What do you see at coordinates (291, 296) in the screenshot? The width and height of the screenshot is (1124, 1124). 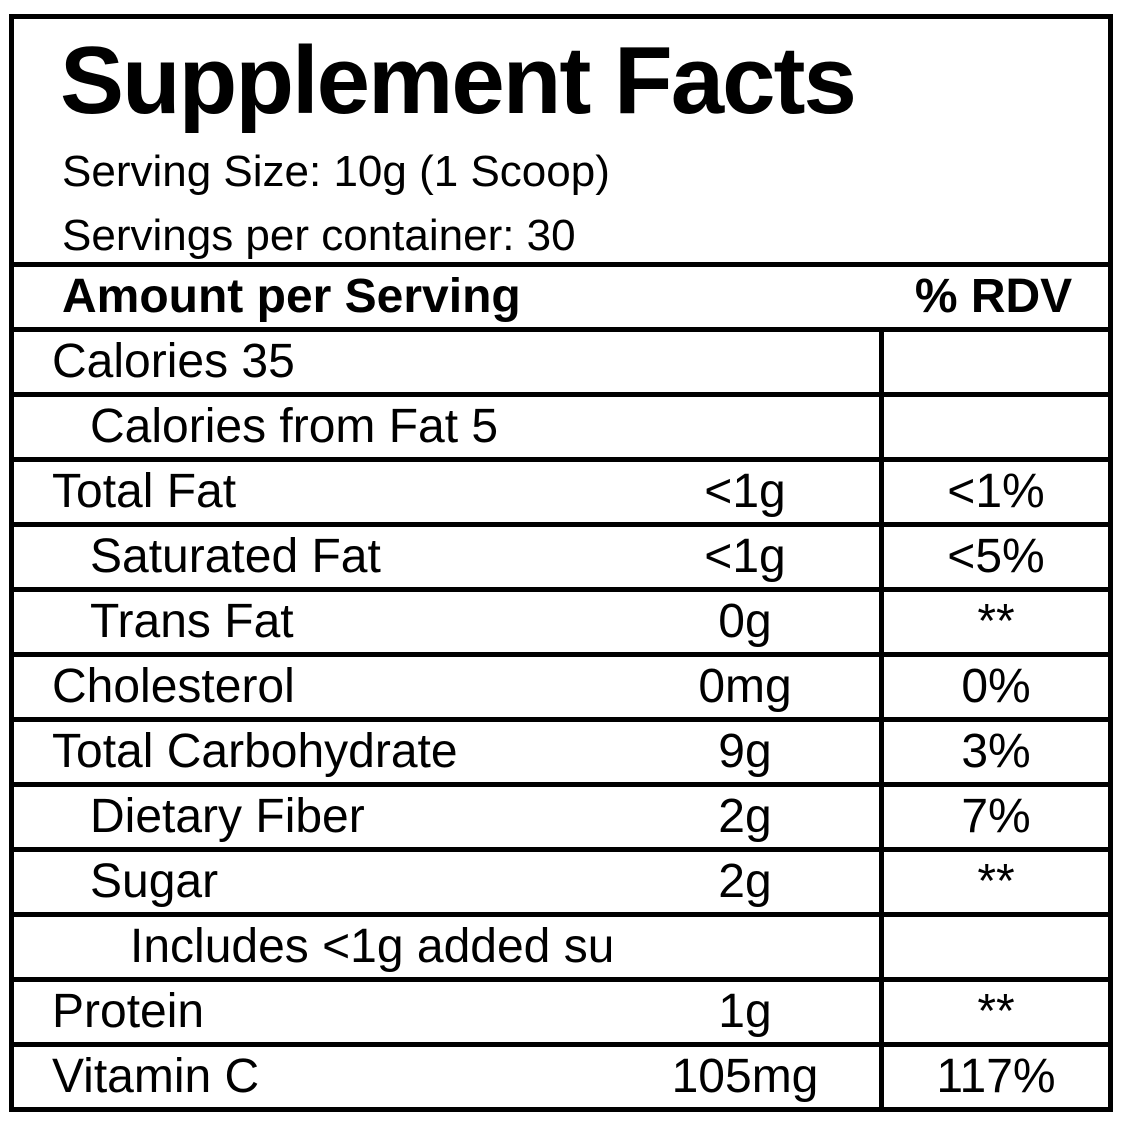 I see `amount-per-serving-header: Amount per Serving` at bounding box center [291, 296].